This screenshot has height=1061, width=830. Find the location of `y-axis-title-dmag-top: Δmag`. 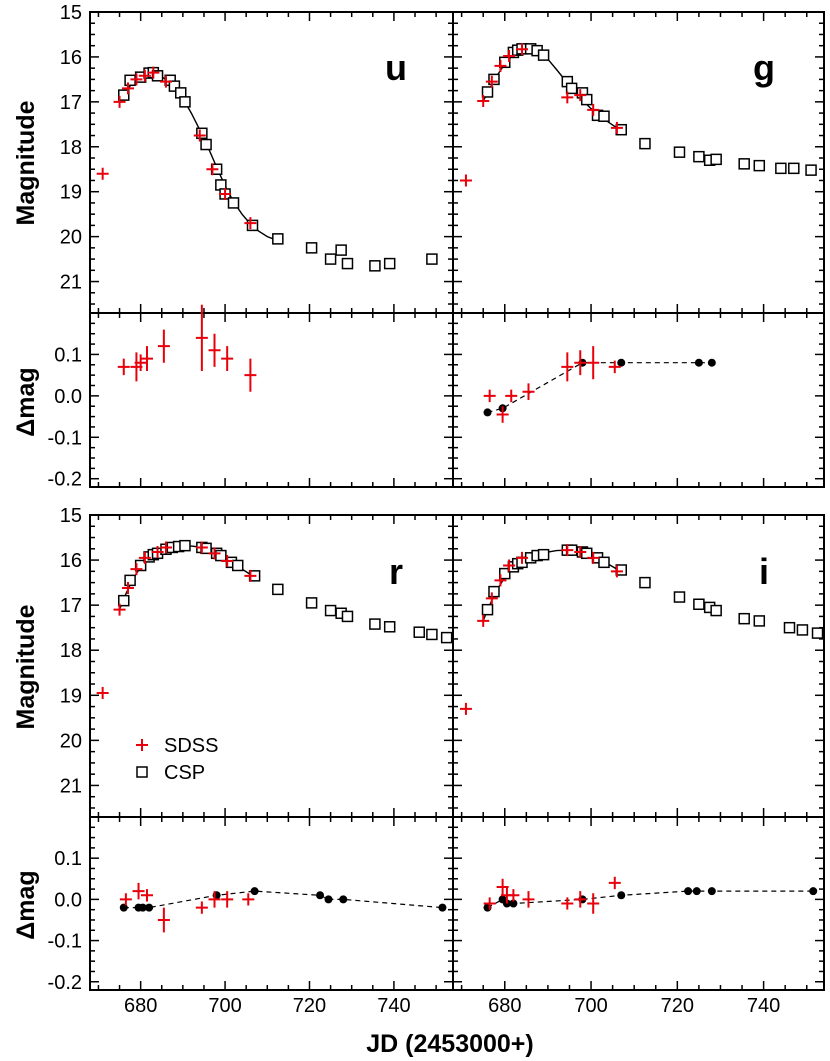

y-axis-title-dmag-top: Δmag is located at coordinates (26, 401).